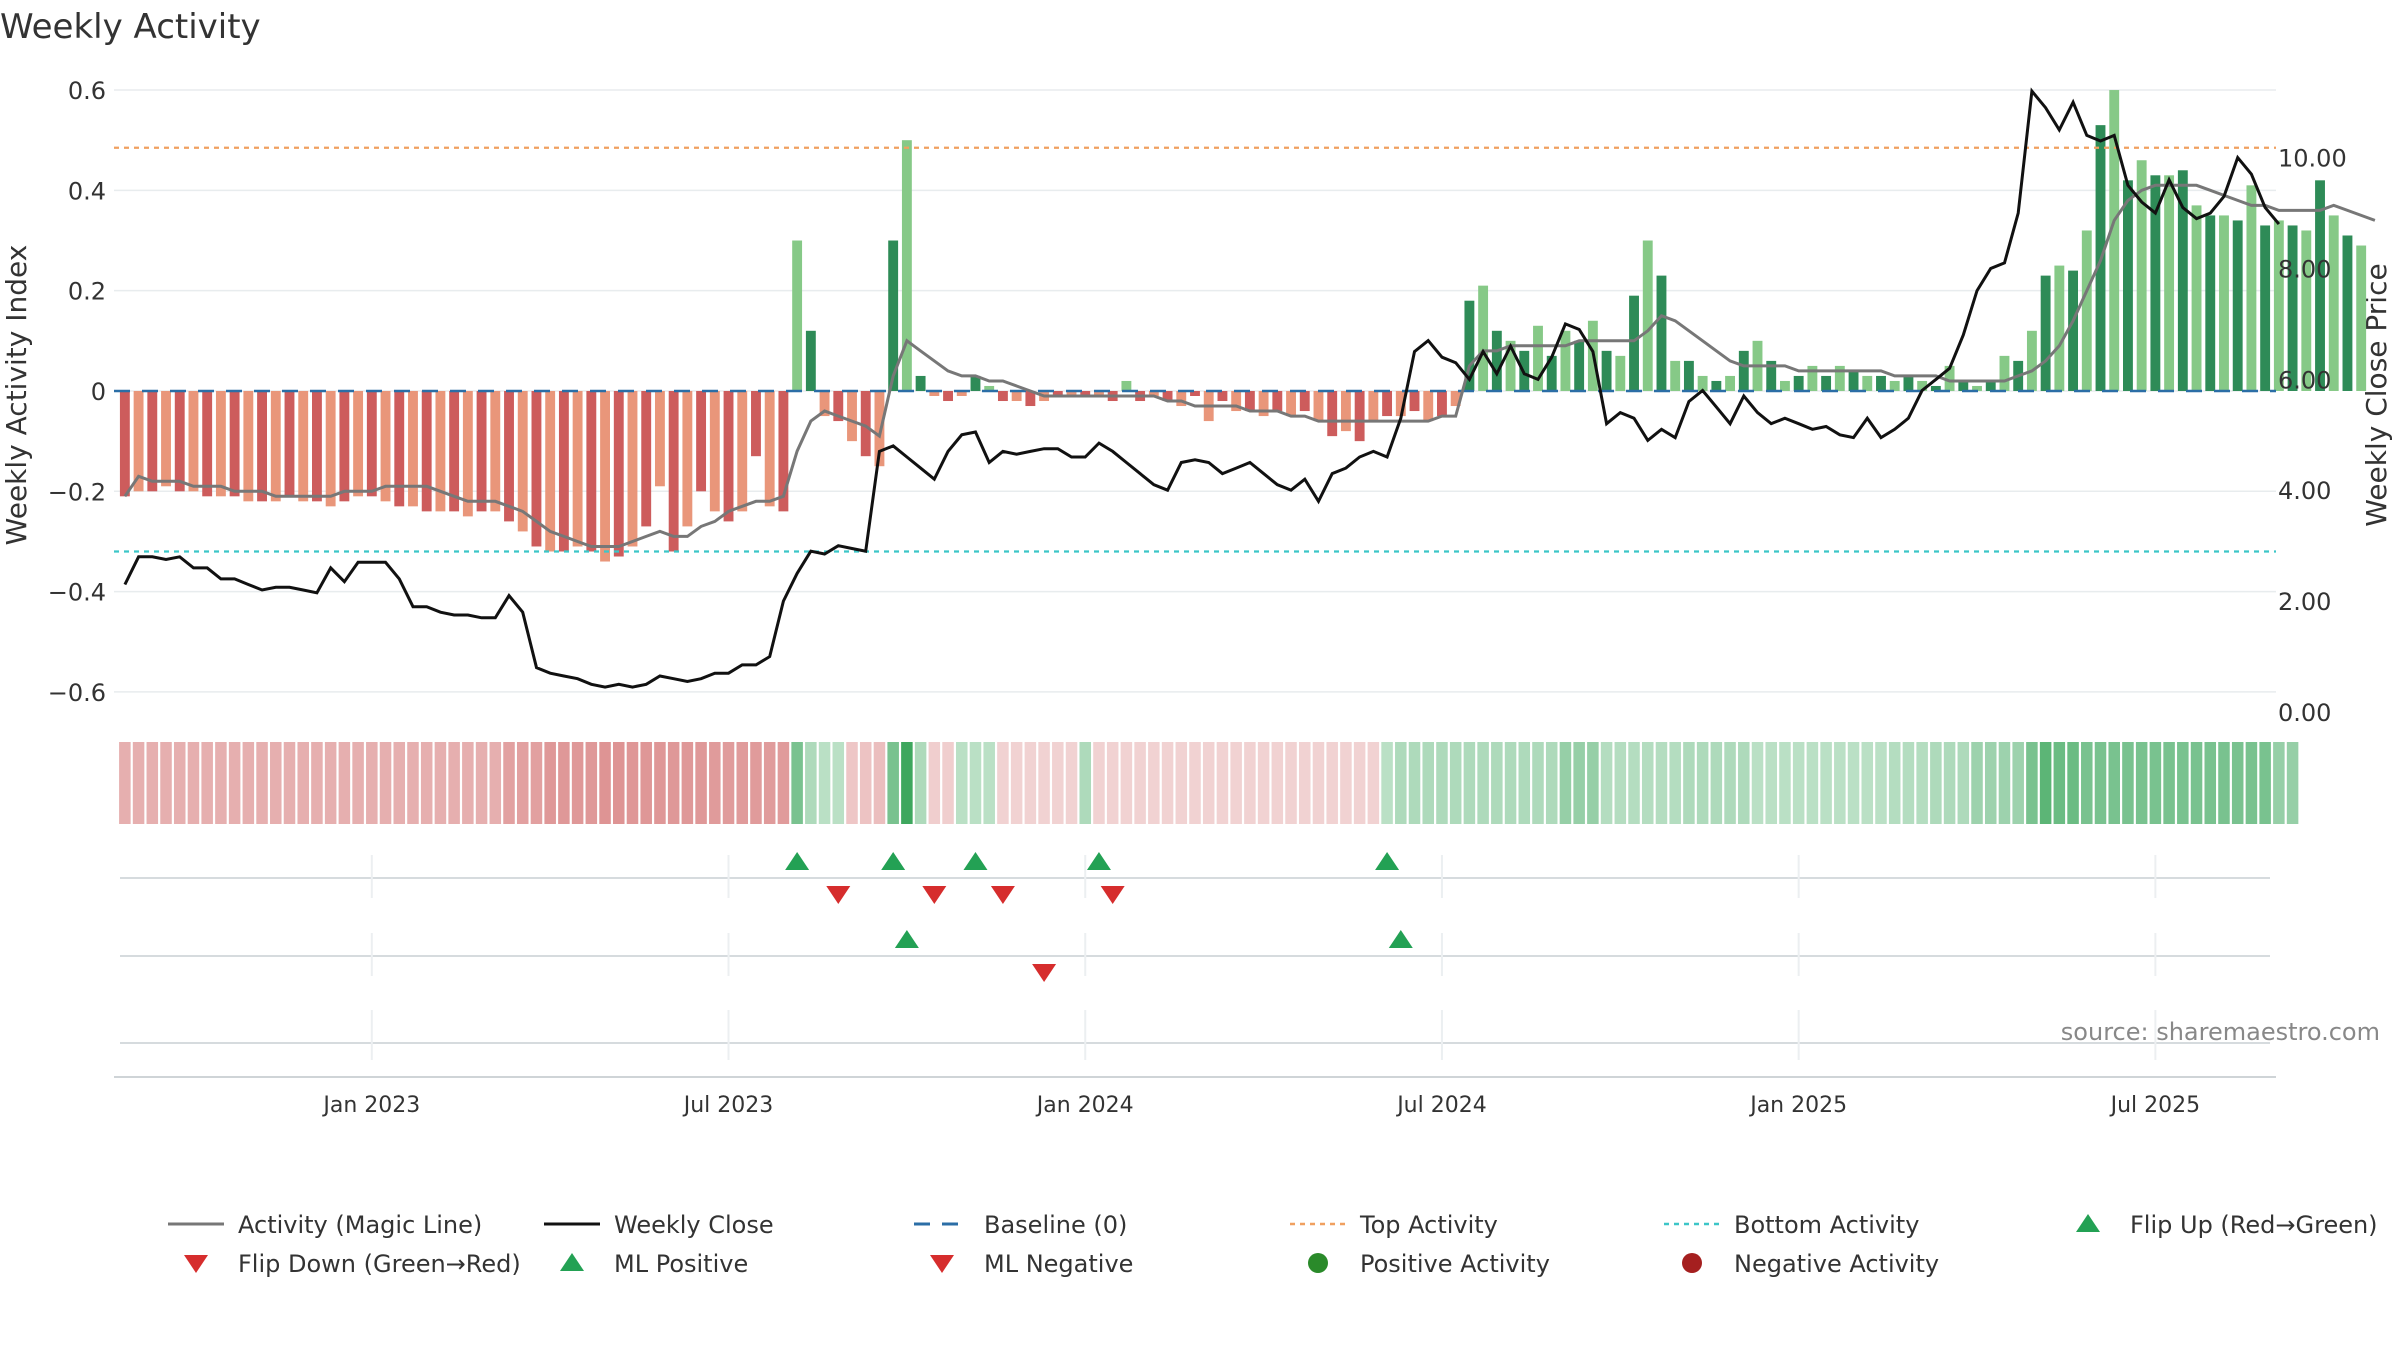 The width and height of the screenshot is (2400, 1354). Describe the element at coordinates (1031, 1264) in the screenshot. I see `legend-item: ML Negative` at that location.